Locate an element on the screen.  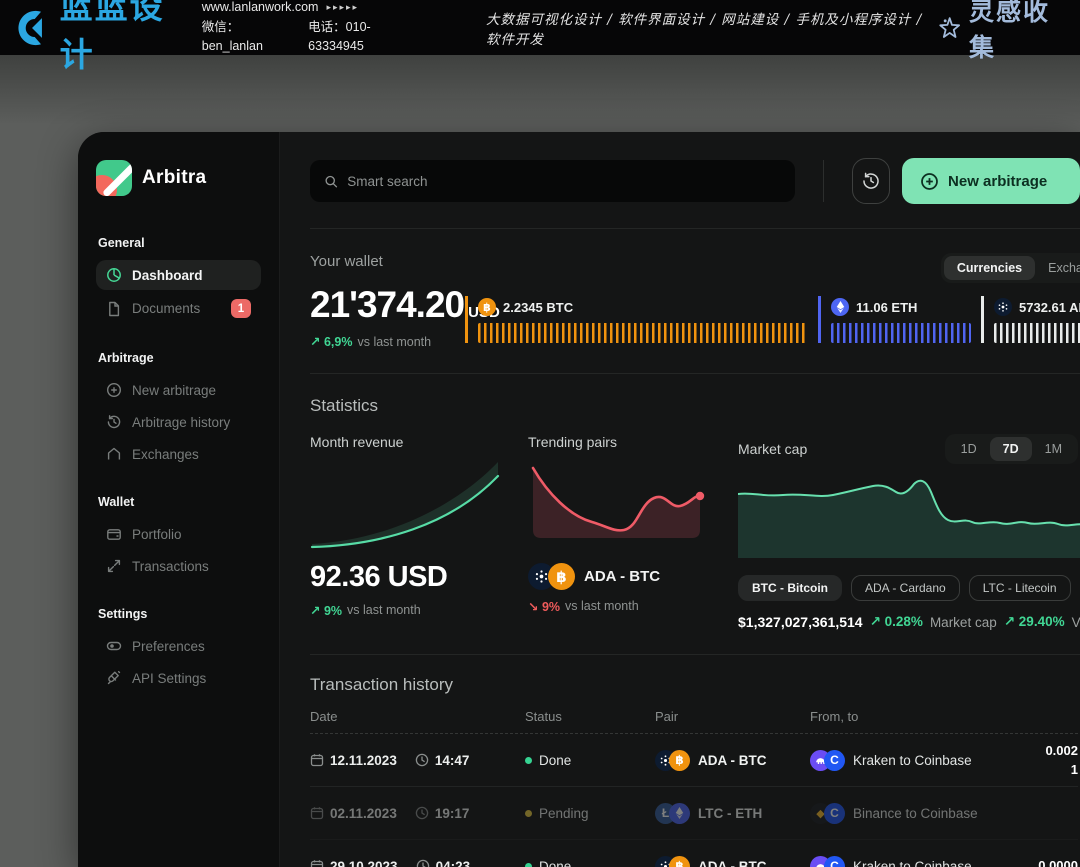
btc-ticks is located at coordinates (643, 333).